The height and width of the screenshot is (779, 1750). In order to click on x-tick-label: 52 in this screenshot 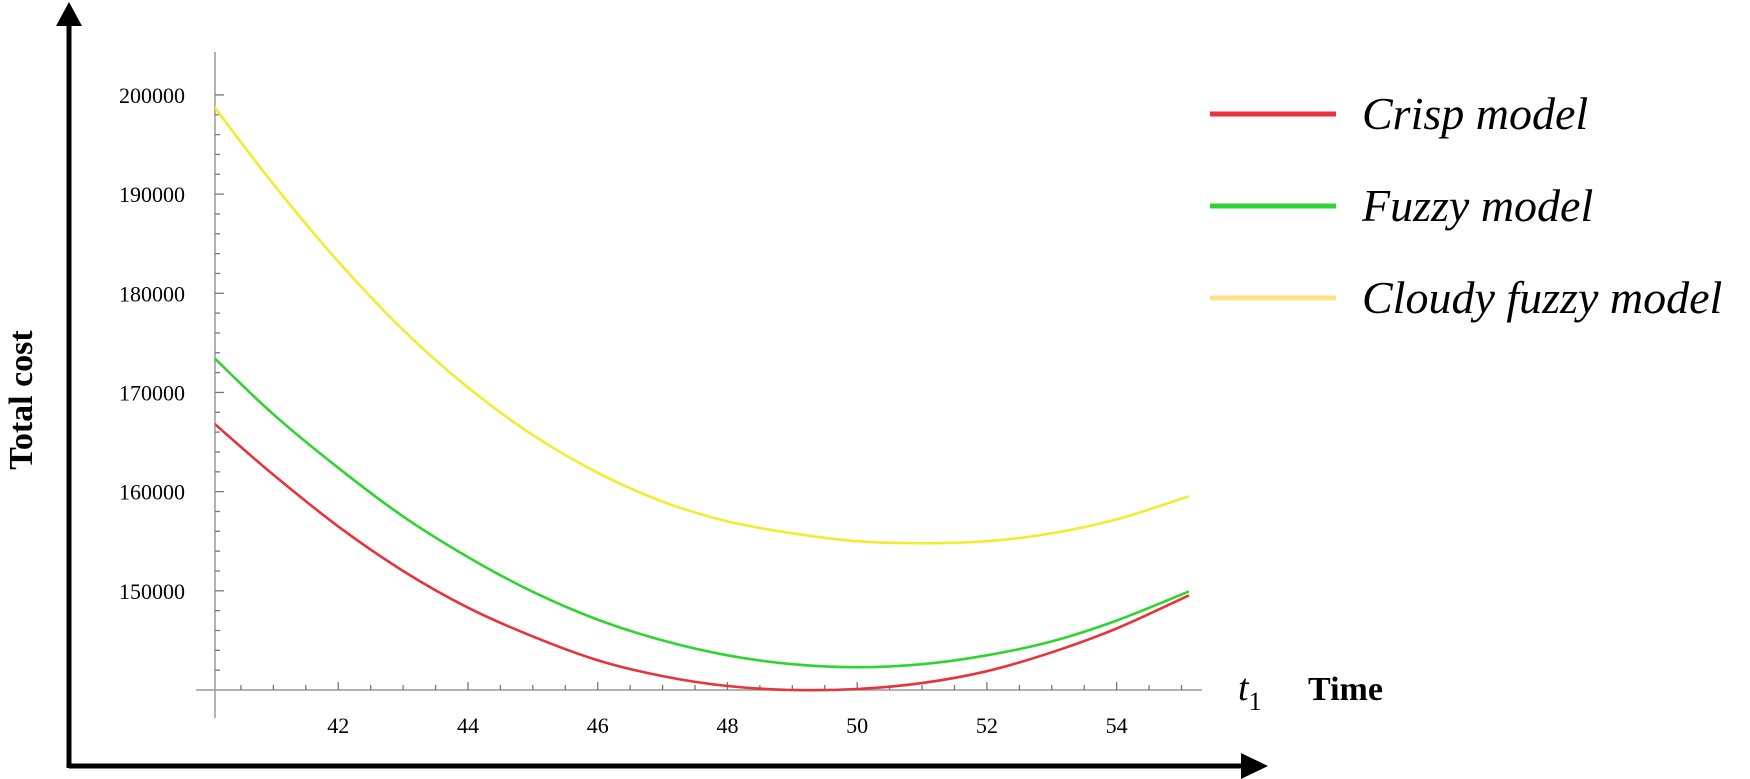, I will do `click(987, 725)`.